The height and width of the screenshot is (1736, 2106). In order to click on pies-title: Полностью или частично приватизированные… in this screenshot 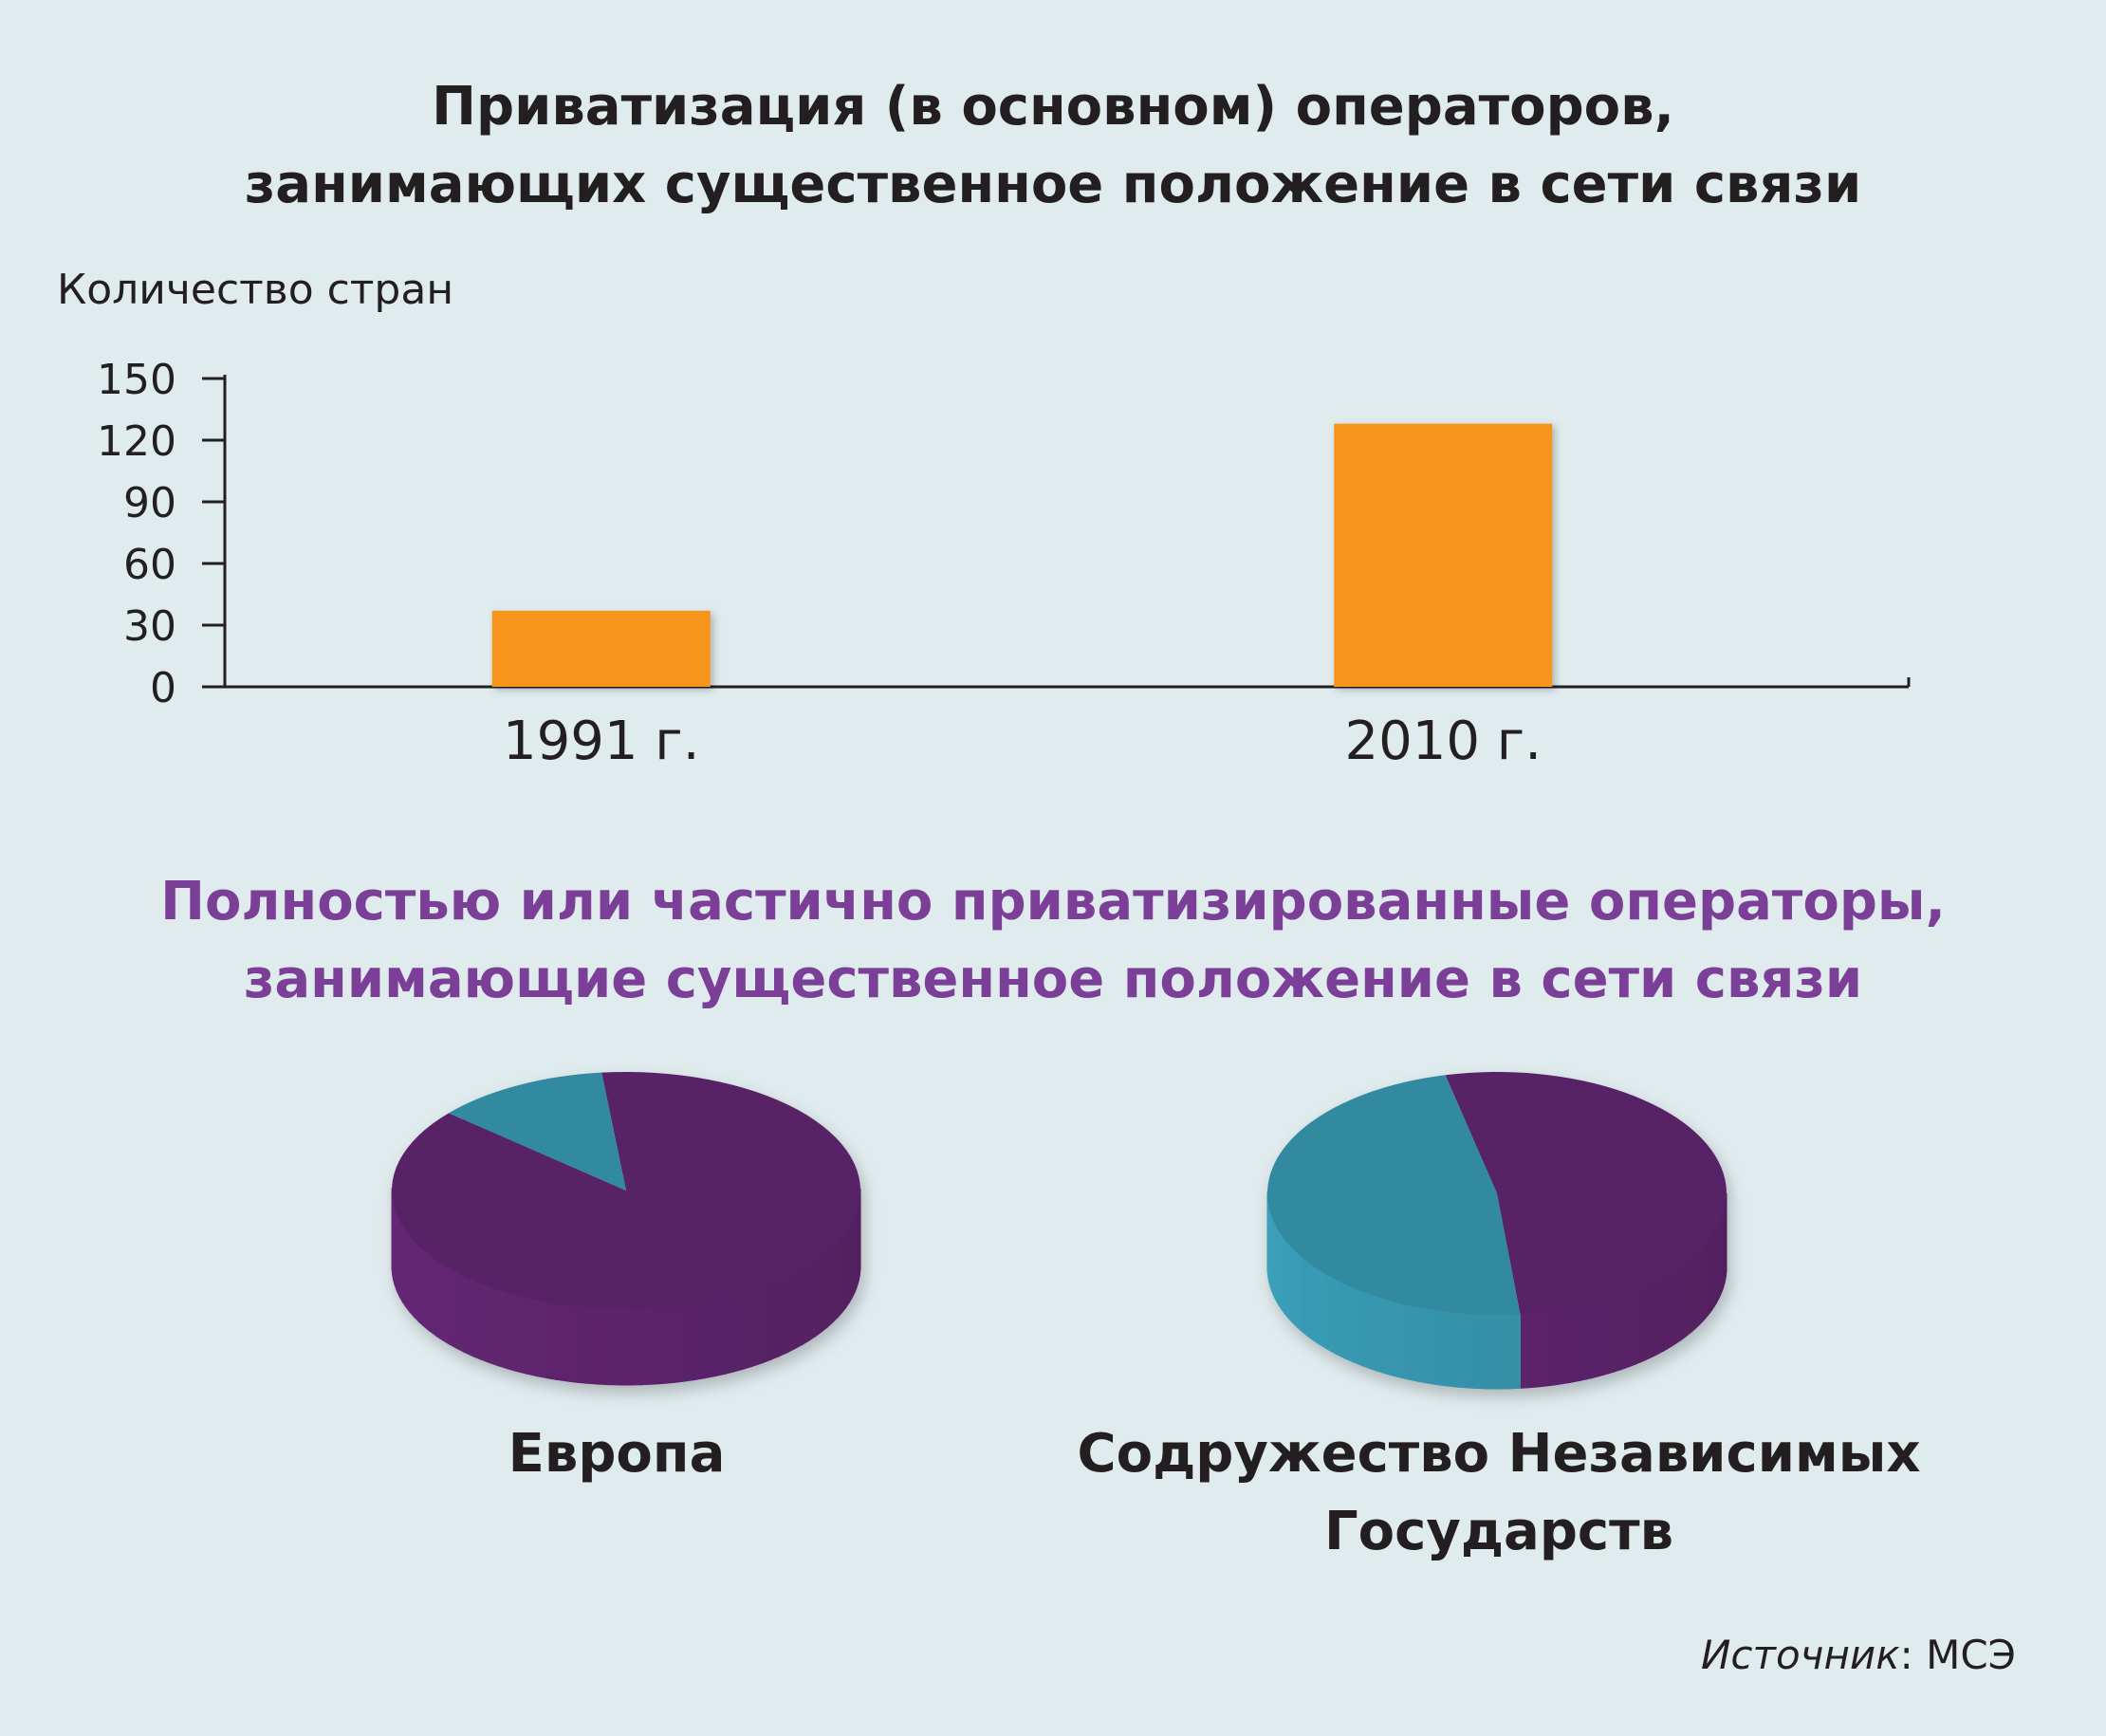, I will do `click(1053, 941)`.